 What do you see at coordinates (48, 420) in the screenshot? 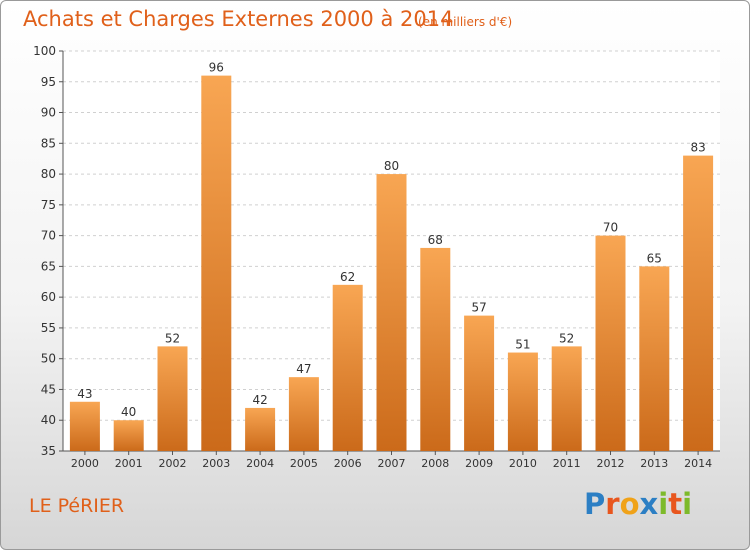
I see `y-tick-label: 40` at bounding box center [48, 420].